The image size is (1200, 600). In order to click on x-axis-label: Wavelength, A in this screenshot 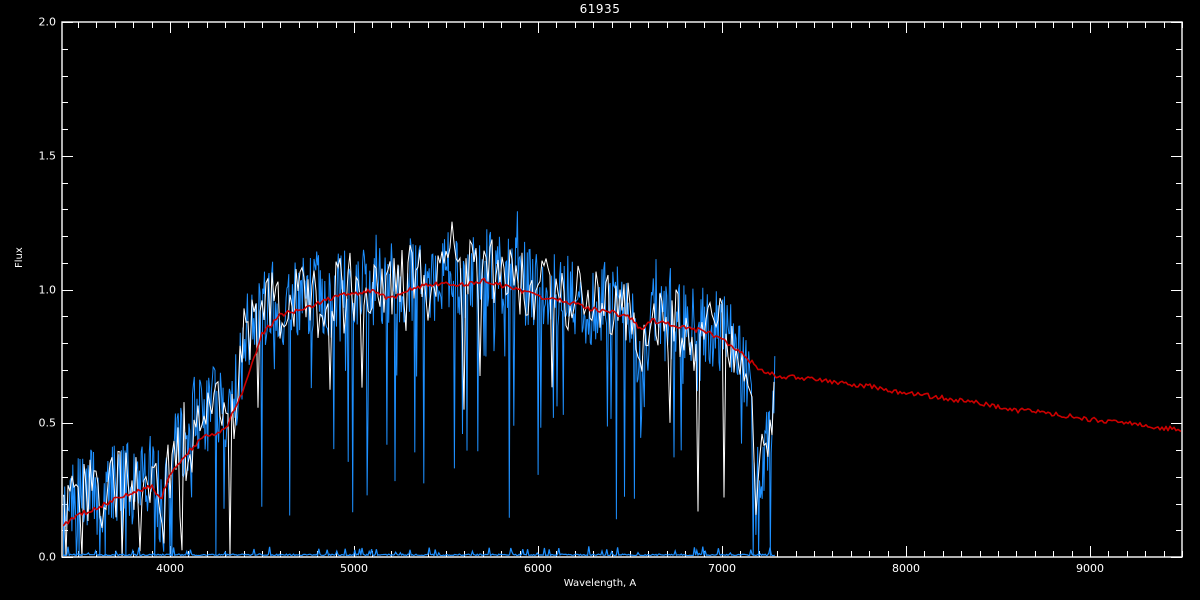, I will do `click(600, 583)`.